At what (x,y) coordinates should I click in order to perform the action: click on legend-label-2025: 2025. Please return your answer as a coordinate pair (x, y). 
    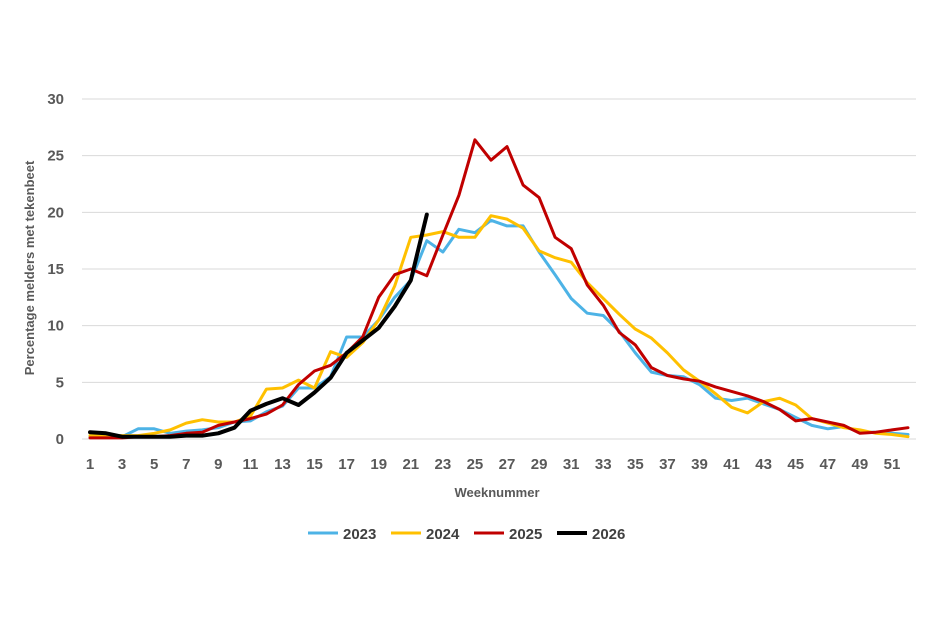
    Looking at the image, I should click on (525, 534).